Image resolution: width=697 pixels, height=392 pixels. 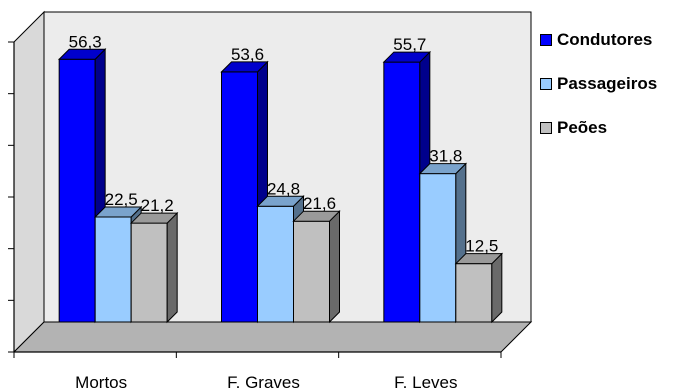 I want to click on category-label: F. Graves, so click(x=263, y=382).